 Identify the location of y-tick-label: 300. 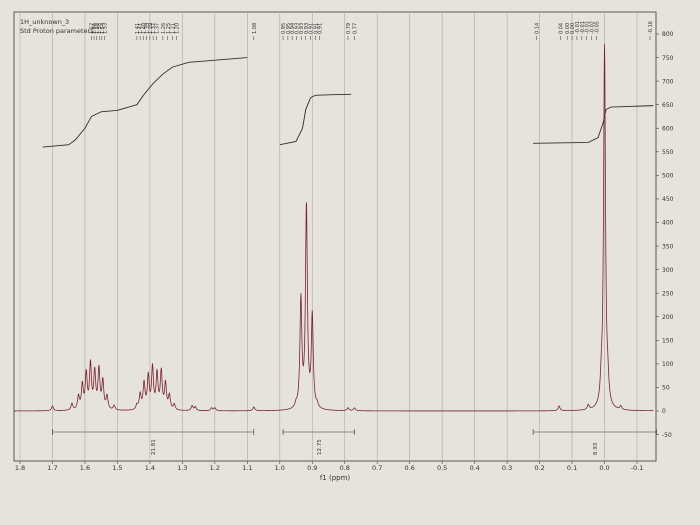
(668, 270).